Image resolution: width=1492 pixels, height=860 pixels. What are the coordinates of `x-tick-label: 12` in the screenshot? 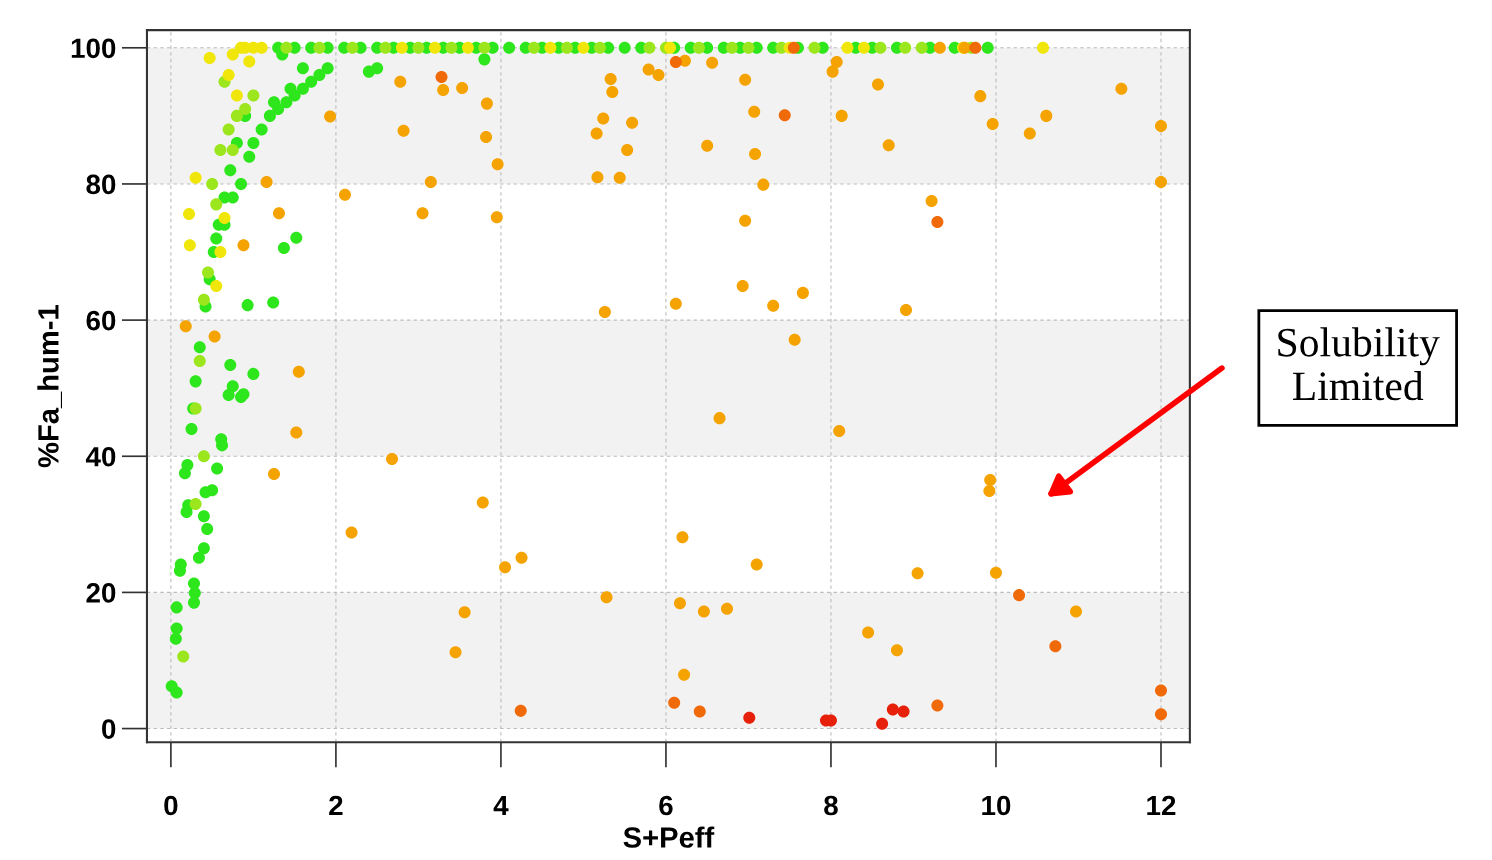 It's located at (1161, 805).